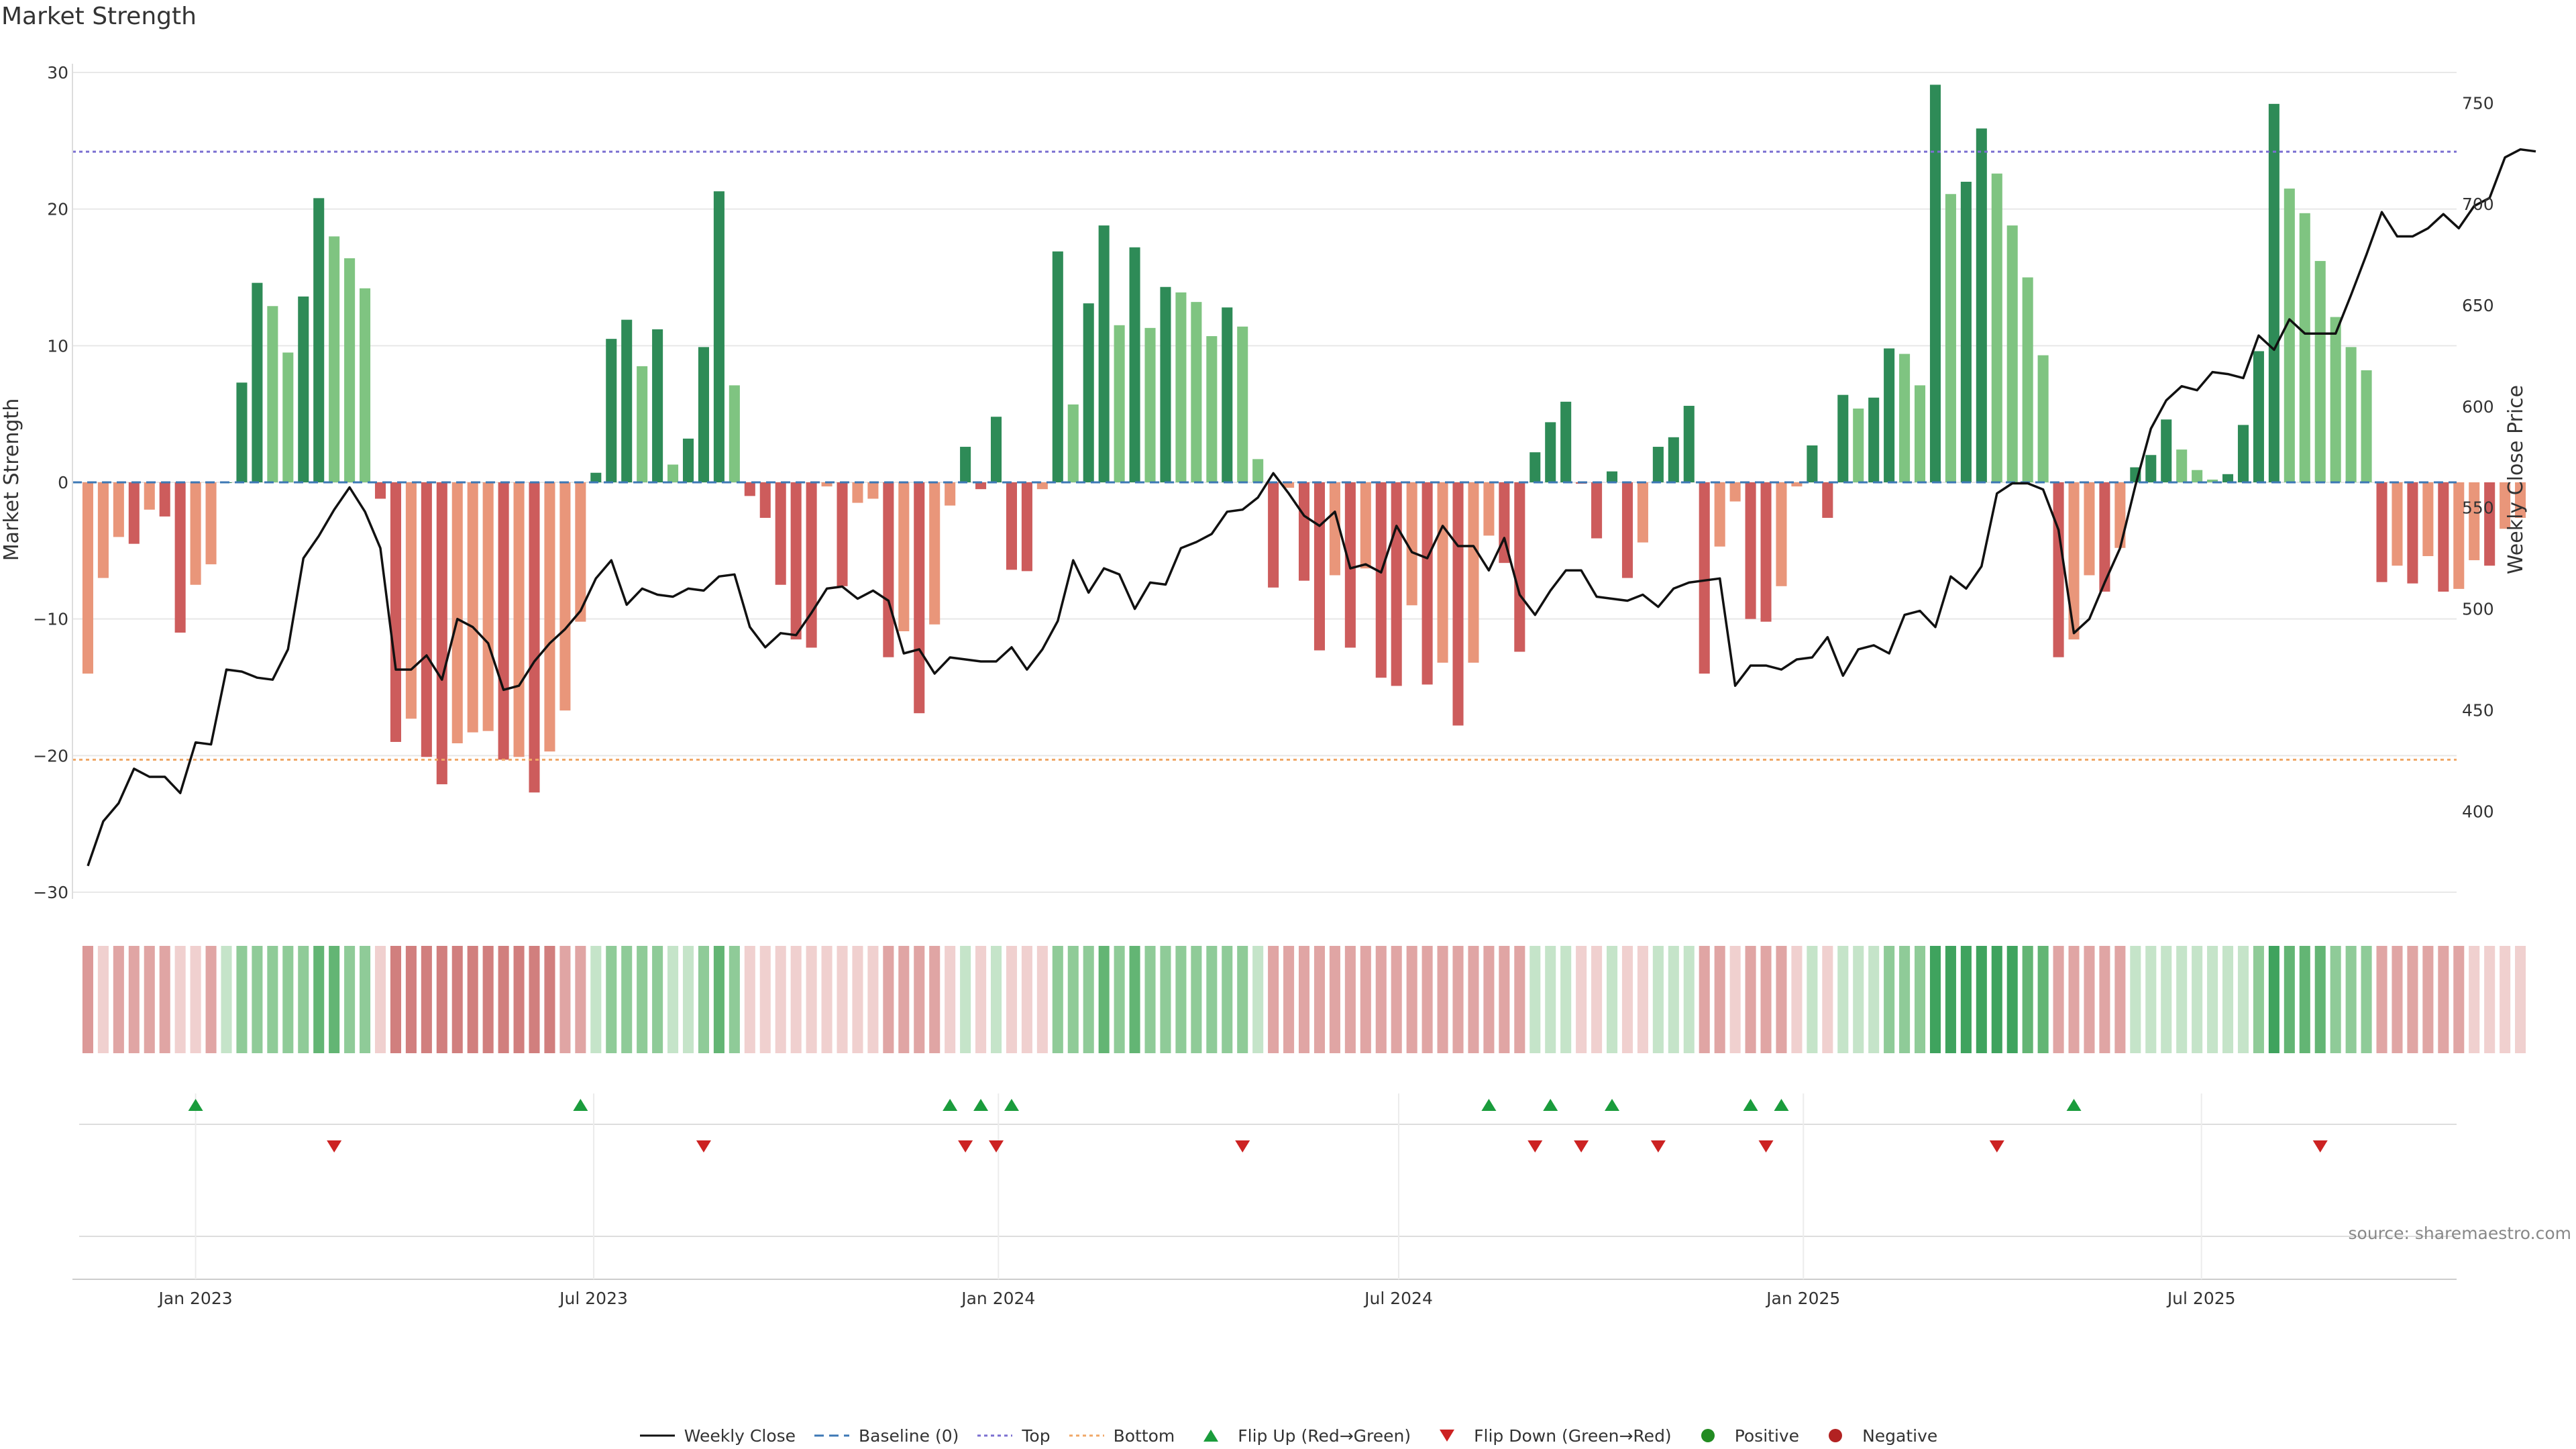 The height and width of the screenshot is (1449, 2576). What do you see at coordinates (2478, 811) in the screenshot?
I see `y-right-tick-label: 400` at bounding box center [2478, 811].